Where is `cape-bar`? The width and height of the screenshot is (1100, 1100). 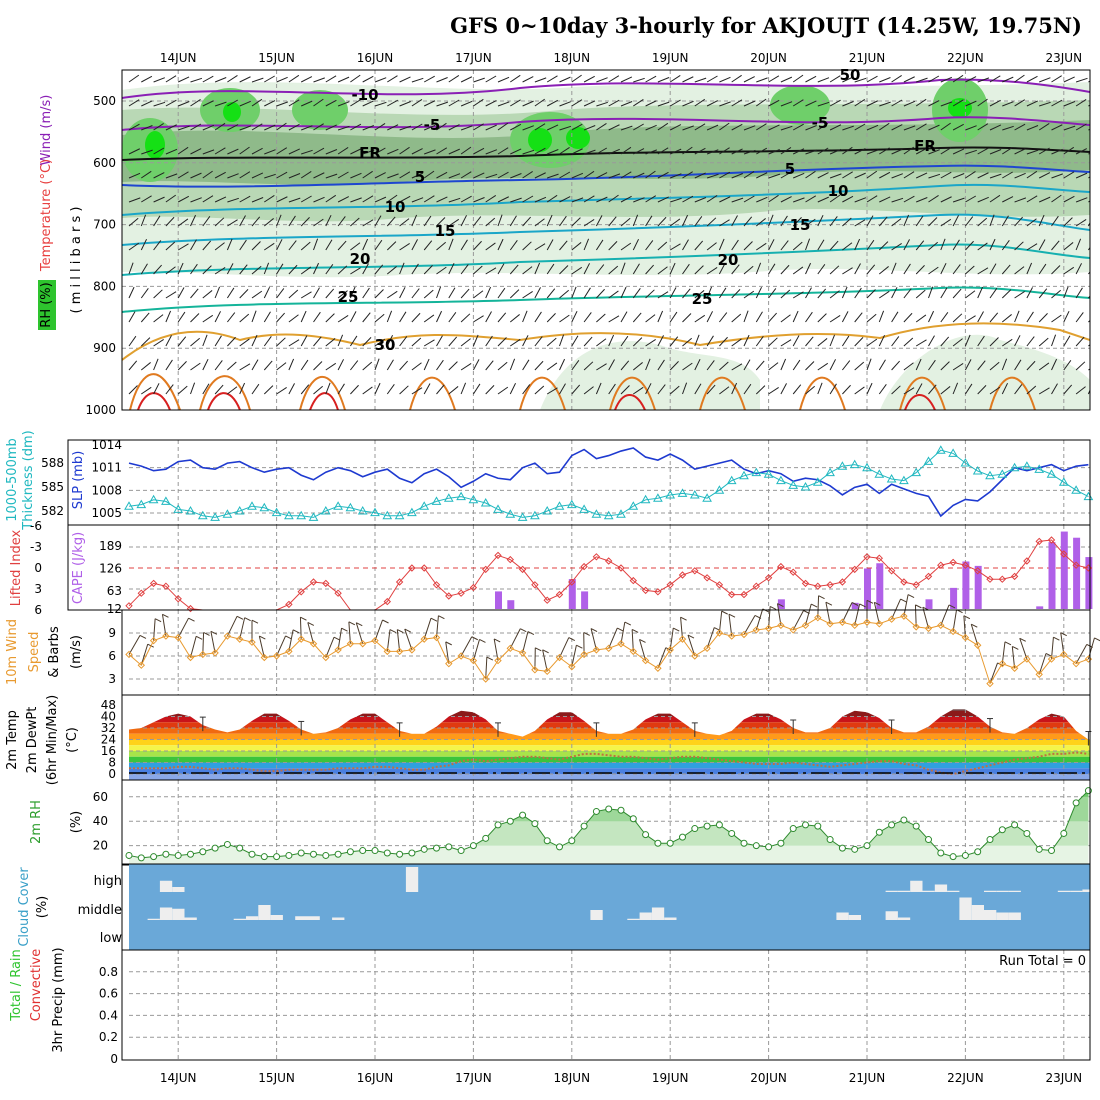 cape-bar is located at coordinates (781, 604).